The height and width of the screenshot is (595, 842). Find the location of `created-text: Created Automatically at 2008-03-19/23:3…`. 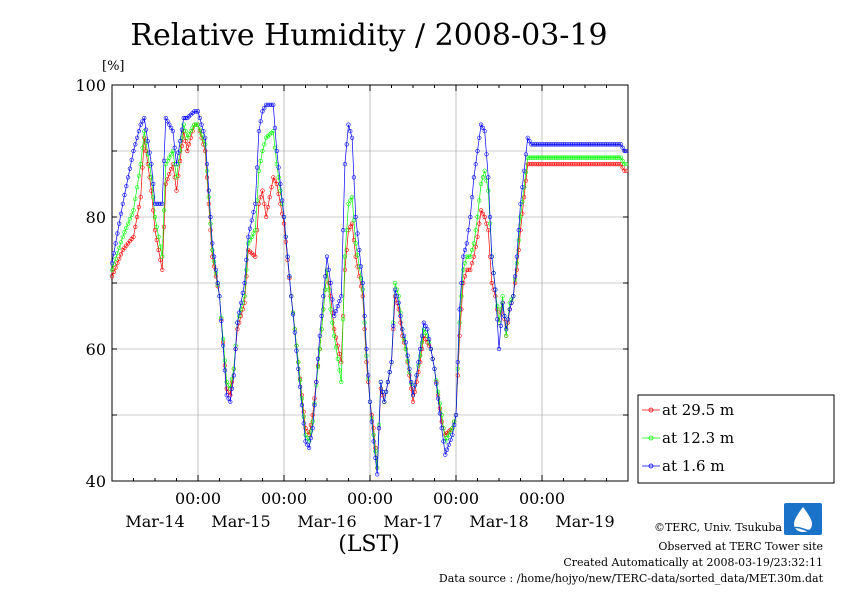

created-text: Created Automatically at 2008-03-19/23:3… is located at coordinates (693, 562).